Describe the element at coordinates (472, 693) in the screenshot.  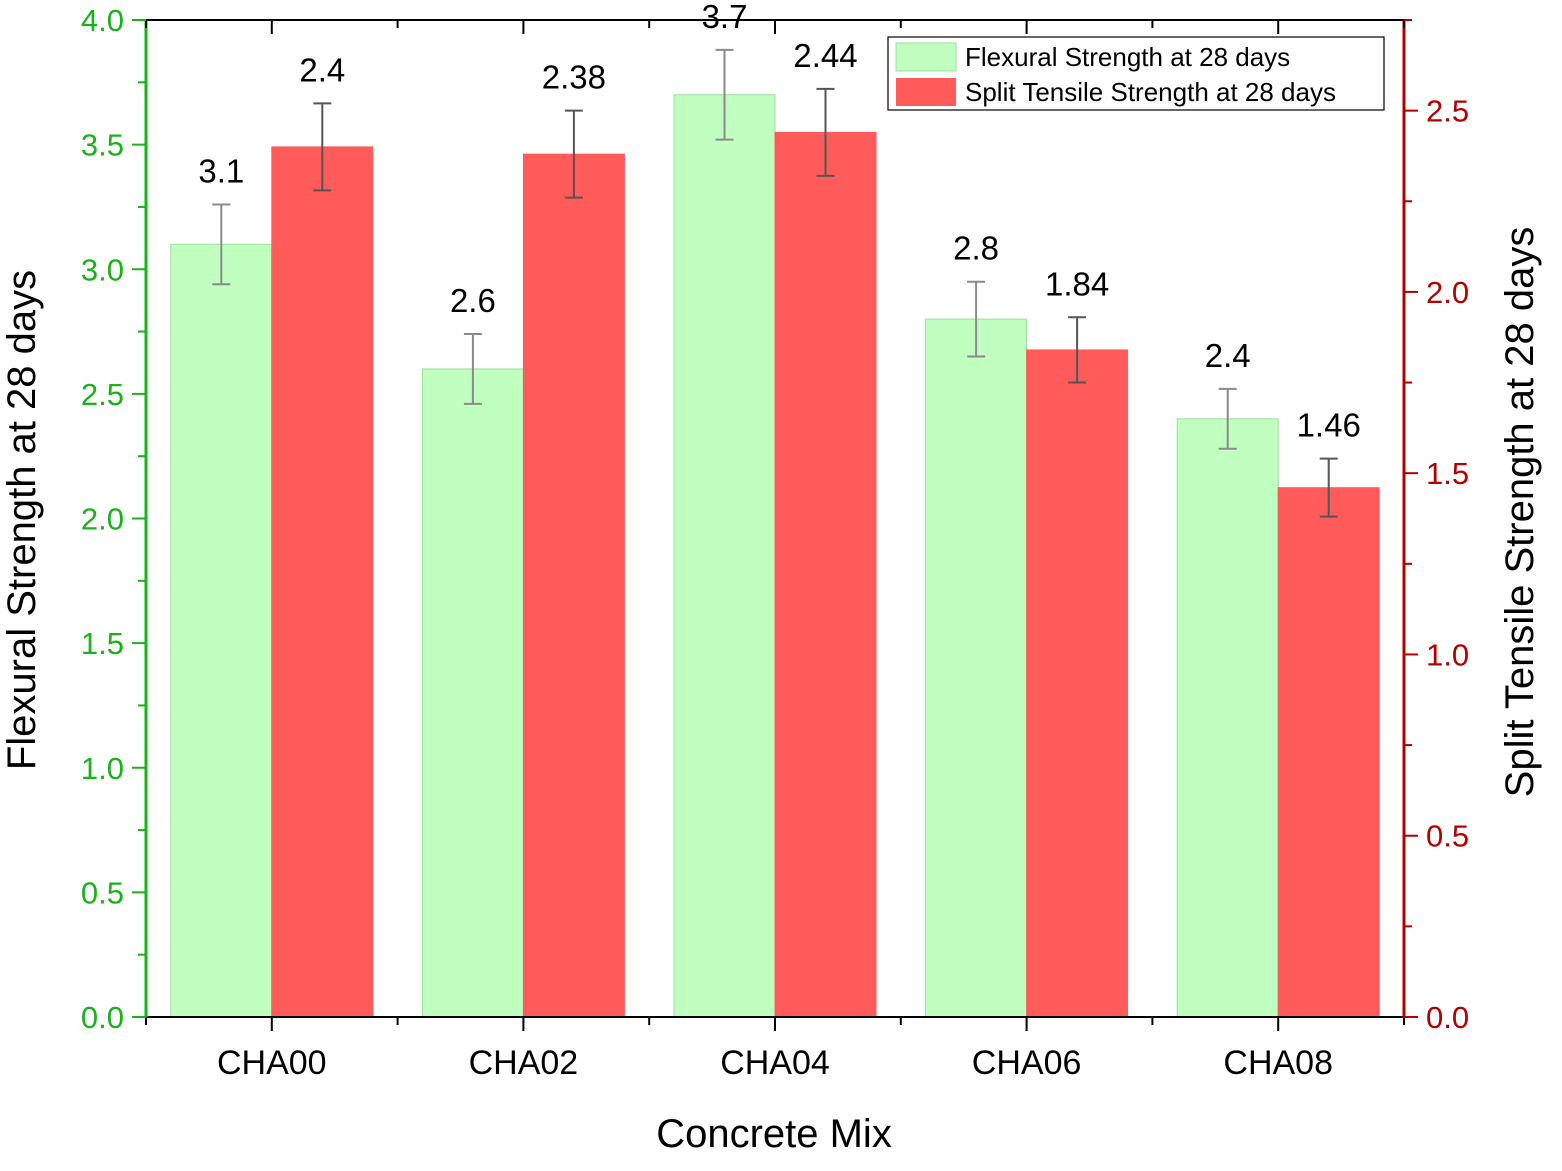
I see `bar-flexural-cha02` at that location.